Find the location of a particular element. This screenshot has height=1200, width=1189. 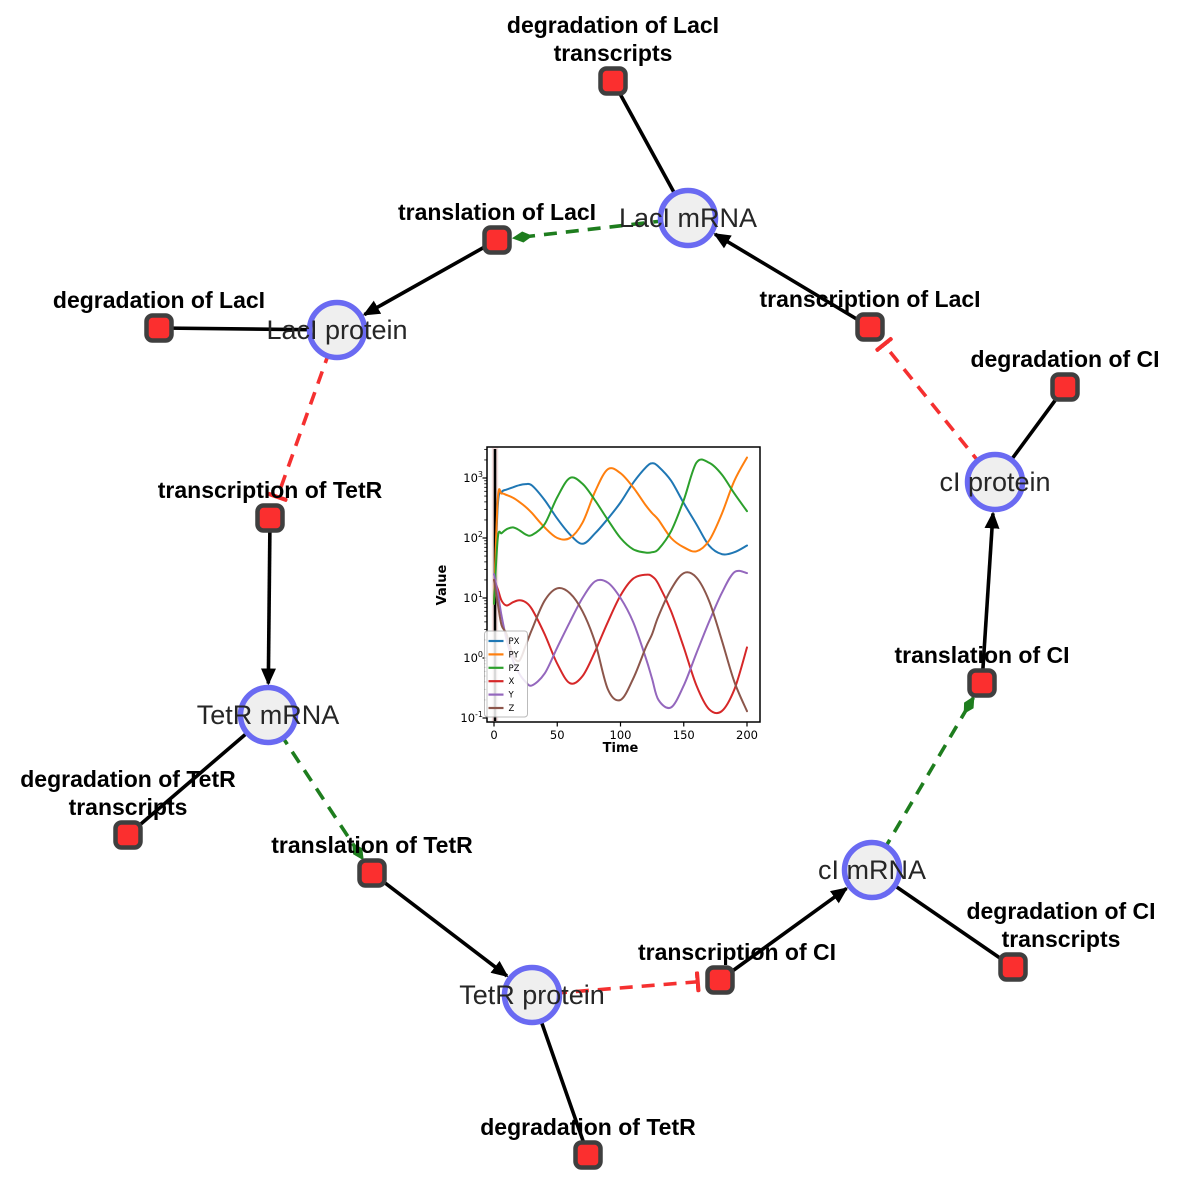

reaction-label-transl-tetr: translation of TetR is located at coordinates (372, 845).